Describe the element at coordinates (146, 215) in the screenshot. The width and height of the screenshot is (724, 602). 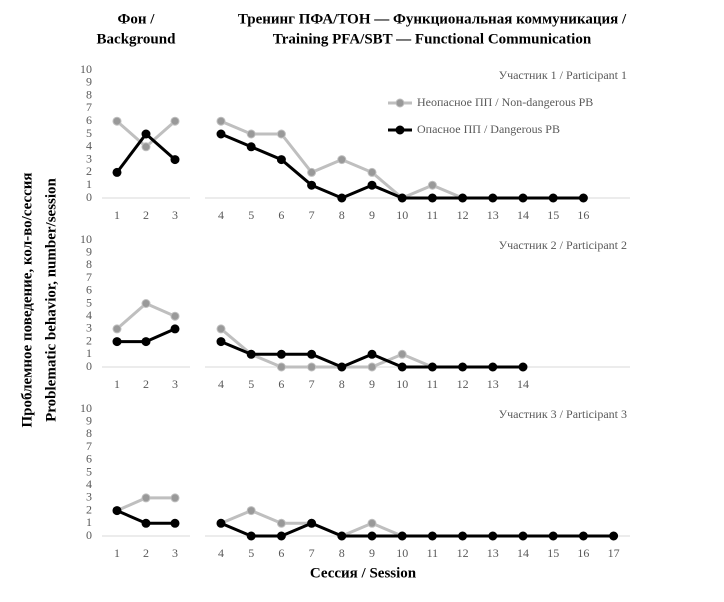
I see `x-tick-label: 2` at that location.